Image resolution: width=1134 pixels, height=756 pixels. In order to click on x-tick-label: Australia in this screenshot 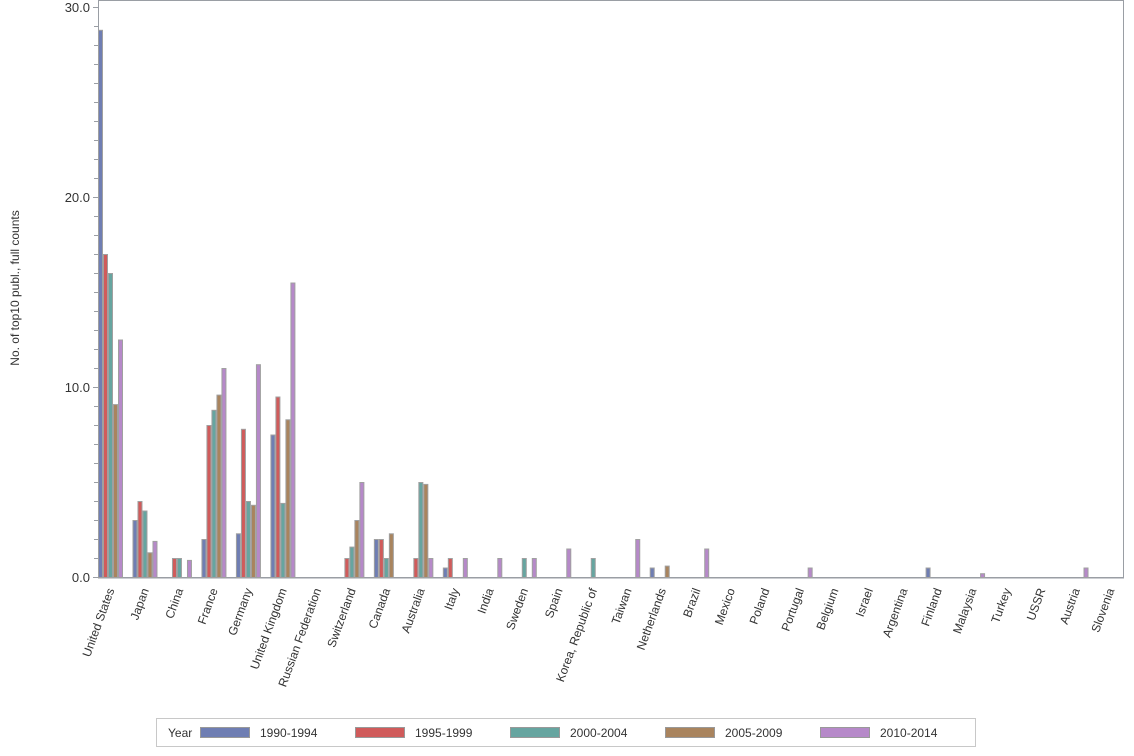, I will do `click(413, 610)`.